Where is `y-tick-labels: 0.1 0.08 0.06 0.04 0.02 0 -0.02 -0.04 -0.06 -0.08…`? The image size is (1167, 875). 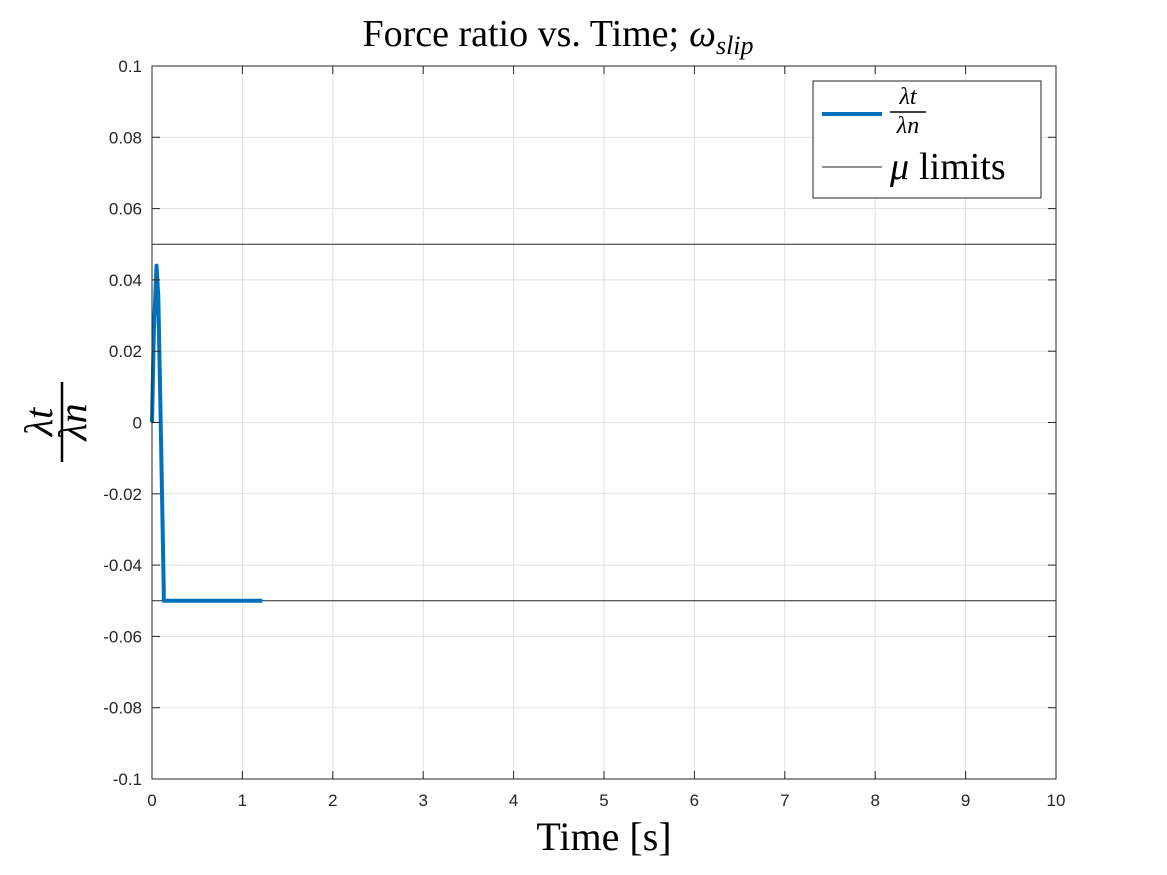 y-tick-labels: 0.1 0.08 0.06 0.04 0.02 0 -0.02 -0.04 -0.06 -0.08… is located at coordinates (122, 423).